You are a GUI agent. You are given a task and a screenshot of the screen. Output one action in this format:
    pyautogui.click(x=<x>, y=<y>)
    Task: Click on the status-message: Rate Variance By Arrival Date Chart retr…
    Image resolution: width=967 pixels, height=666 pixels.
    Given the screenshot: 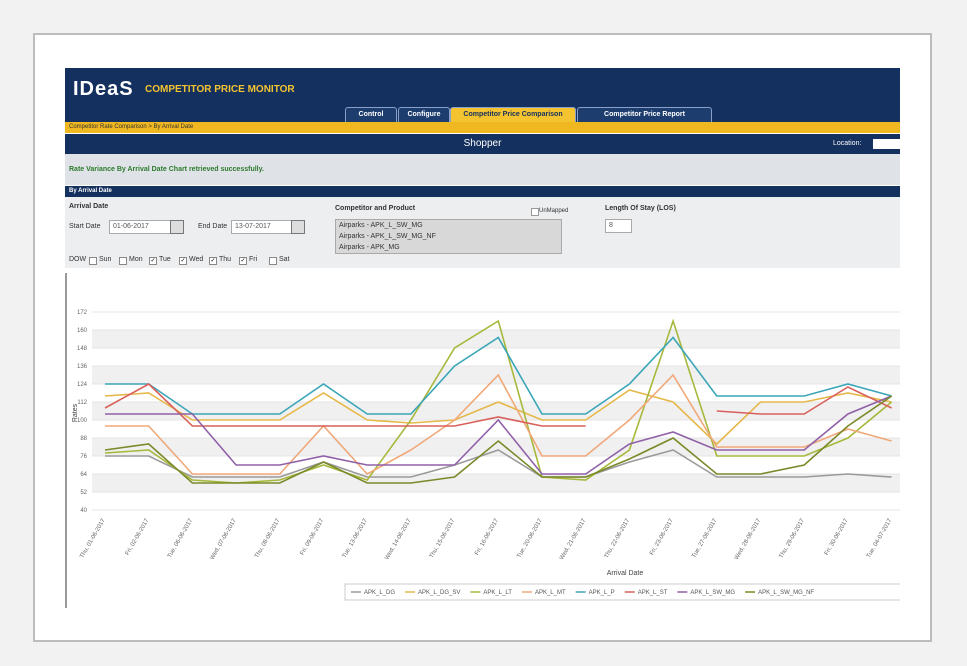 What is the action you would take?
    pyautogui.click(x=166, y=169)
    